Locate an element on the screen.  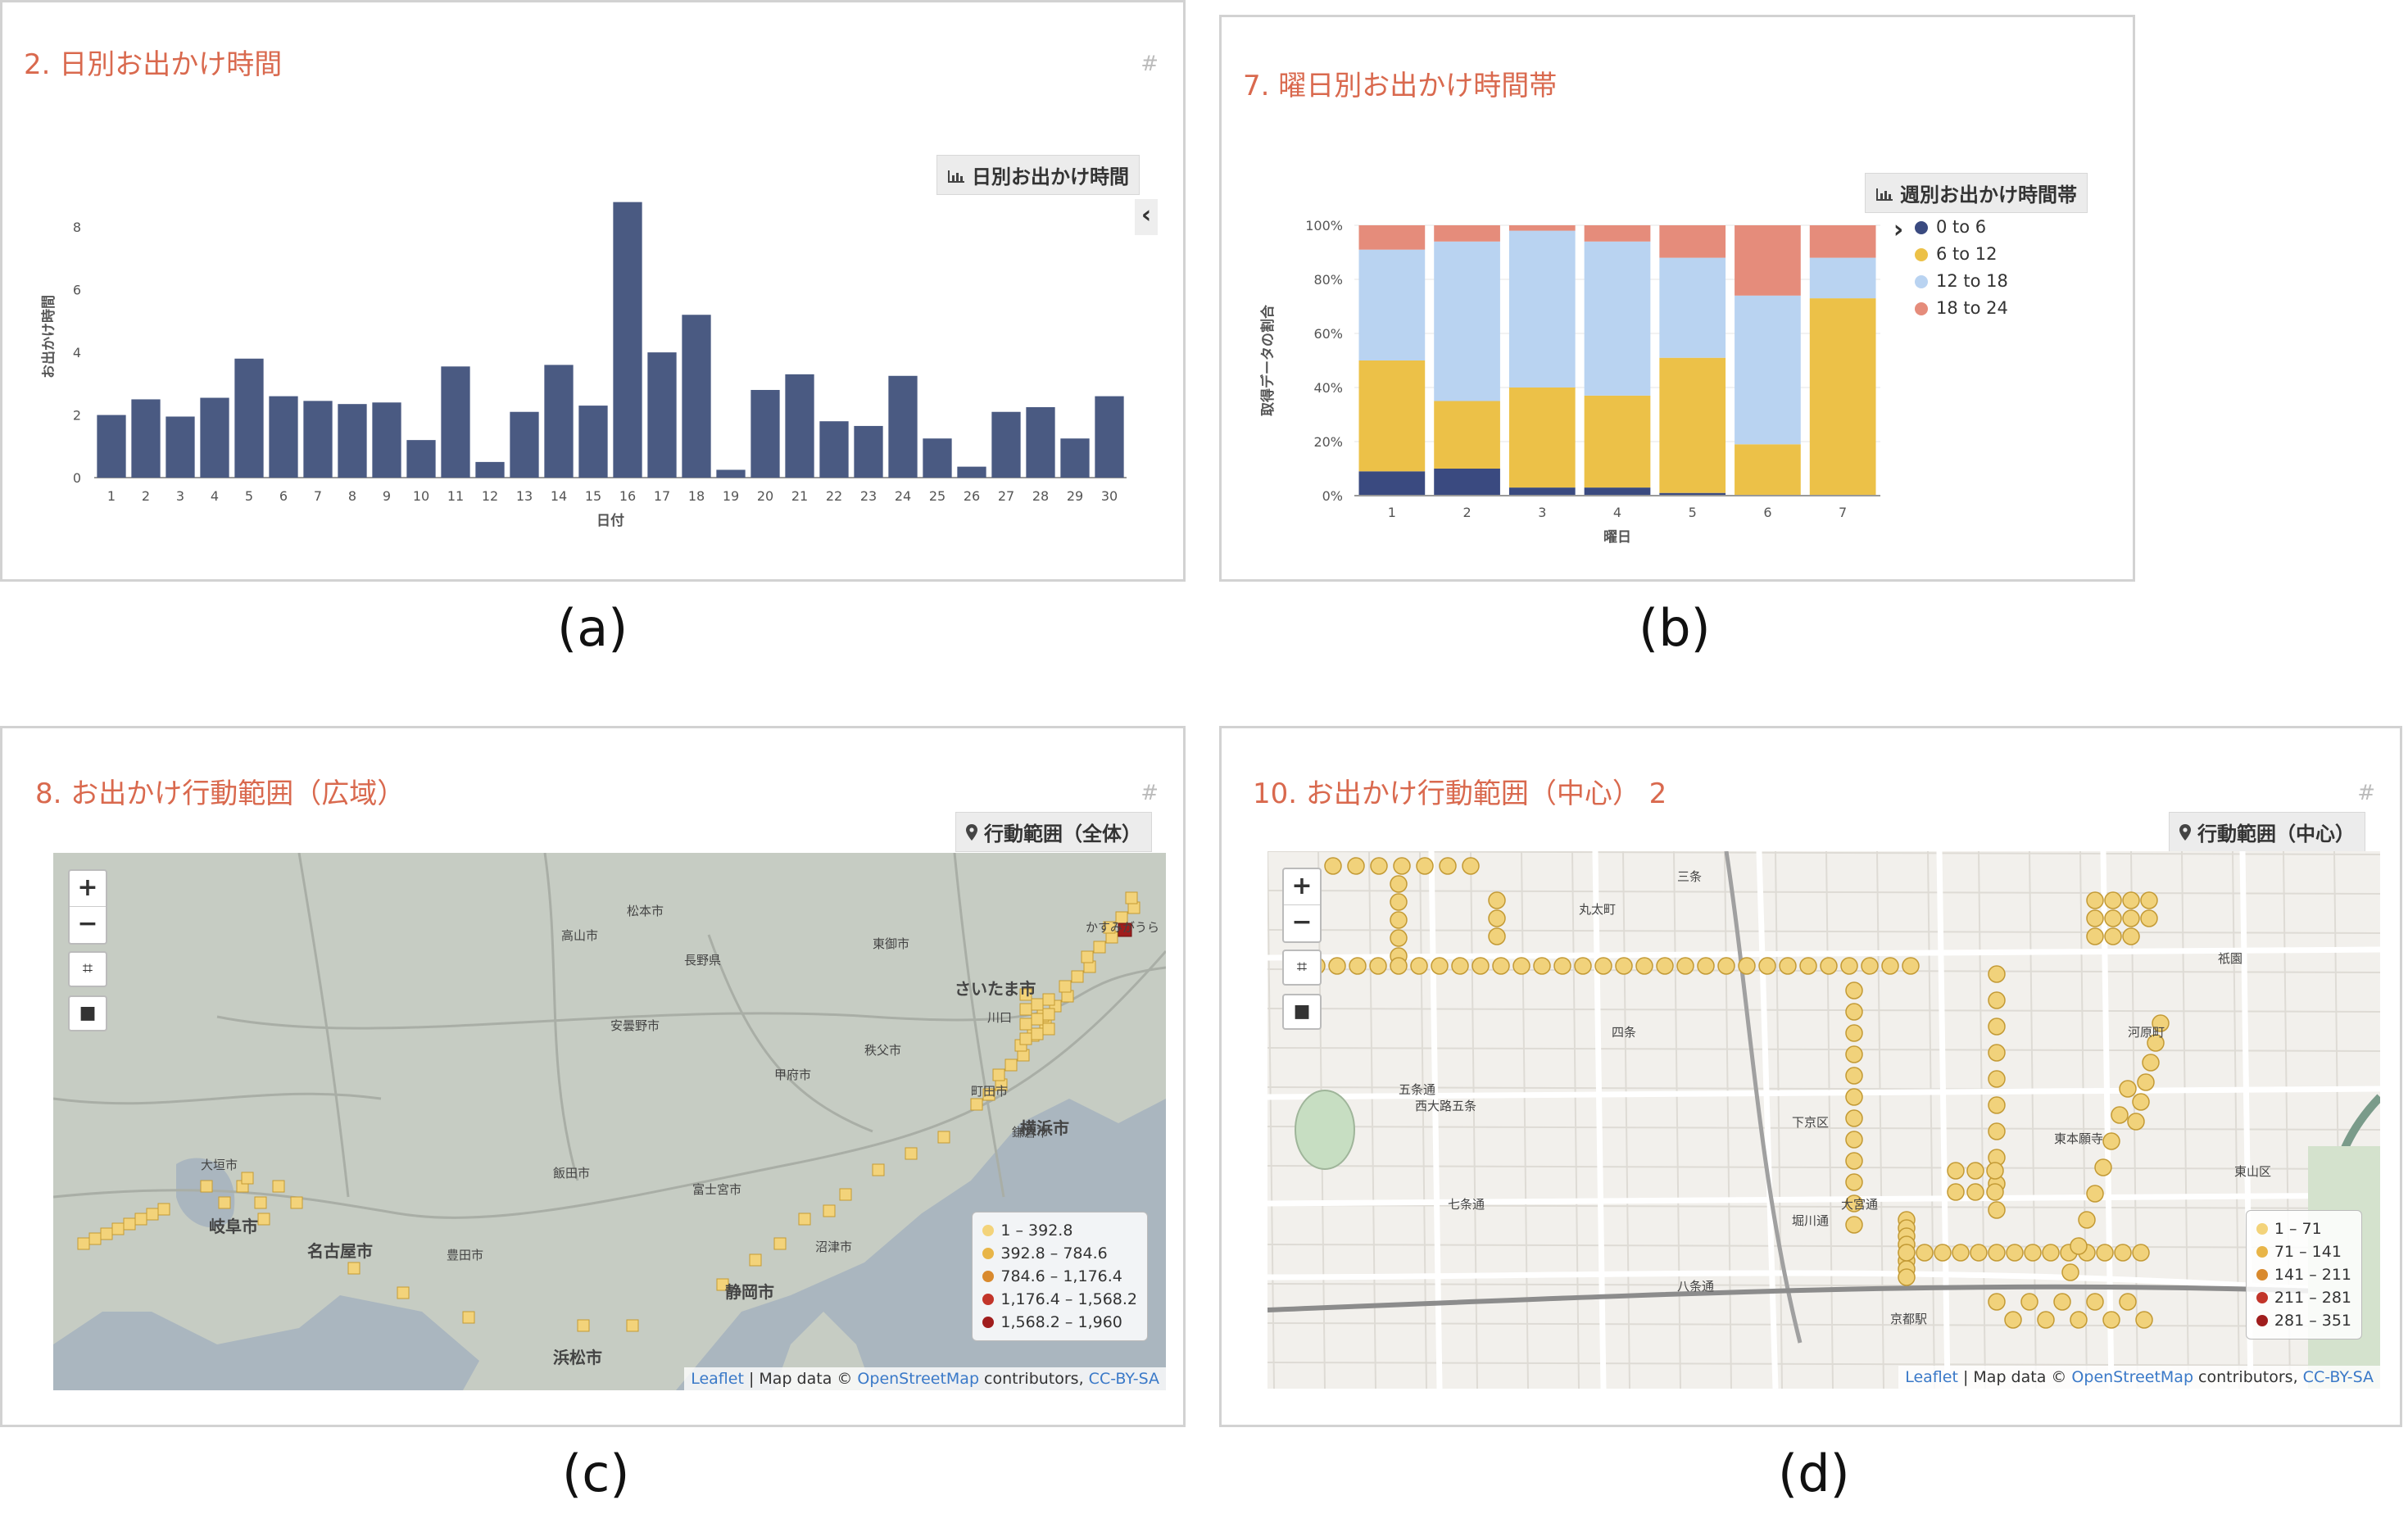
map-place-label: 大宮通 is located at coordinates (1860, 1204).